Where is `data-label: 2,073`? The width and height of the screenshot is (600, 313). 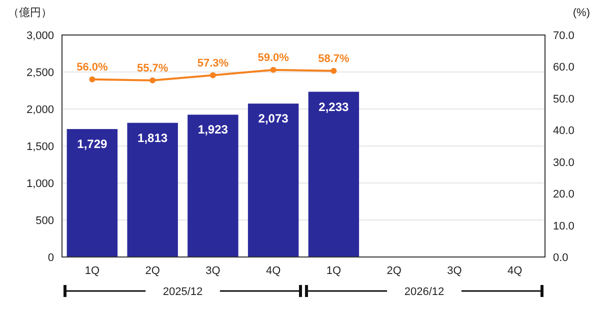
data-label: 2,073 is located at coordinates (273, 119).